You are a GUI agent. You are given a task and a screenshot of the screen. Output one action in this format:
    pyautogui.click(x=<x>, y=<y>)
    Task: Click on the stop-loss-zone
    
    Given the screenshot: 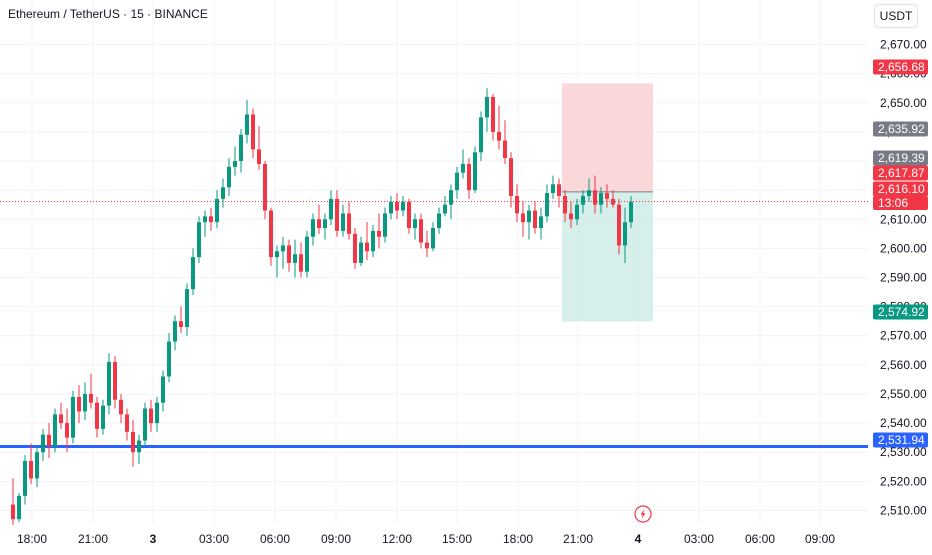 What is the action you would take?
    pyautogui.click(x=607, y=137)
    